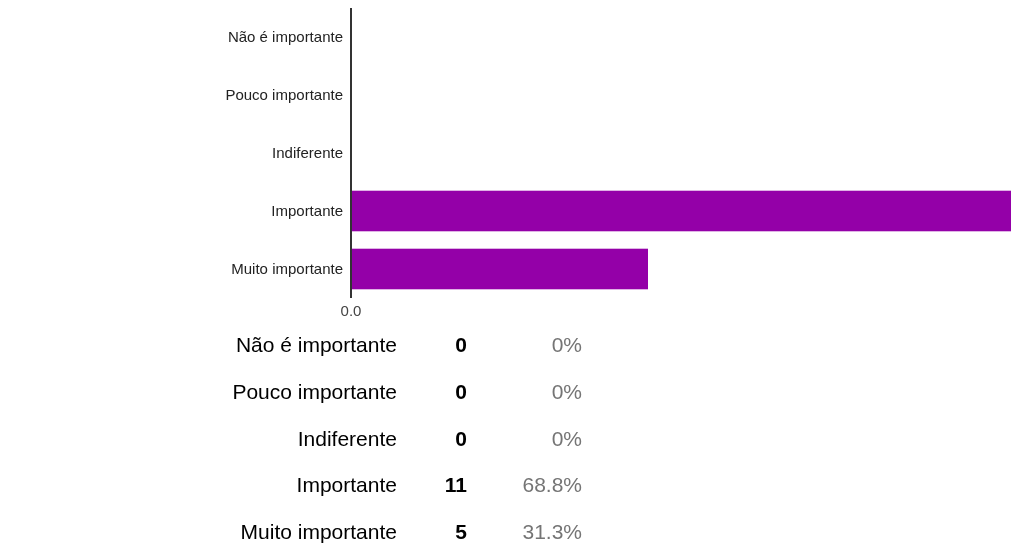 Image resolution: width=1021 pixels, height=545 pixels. Describe the element at coordinates (552, 485) in the screenshot. I see `text: 68.8%` at that location.